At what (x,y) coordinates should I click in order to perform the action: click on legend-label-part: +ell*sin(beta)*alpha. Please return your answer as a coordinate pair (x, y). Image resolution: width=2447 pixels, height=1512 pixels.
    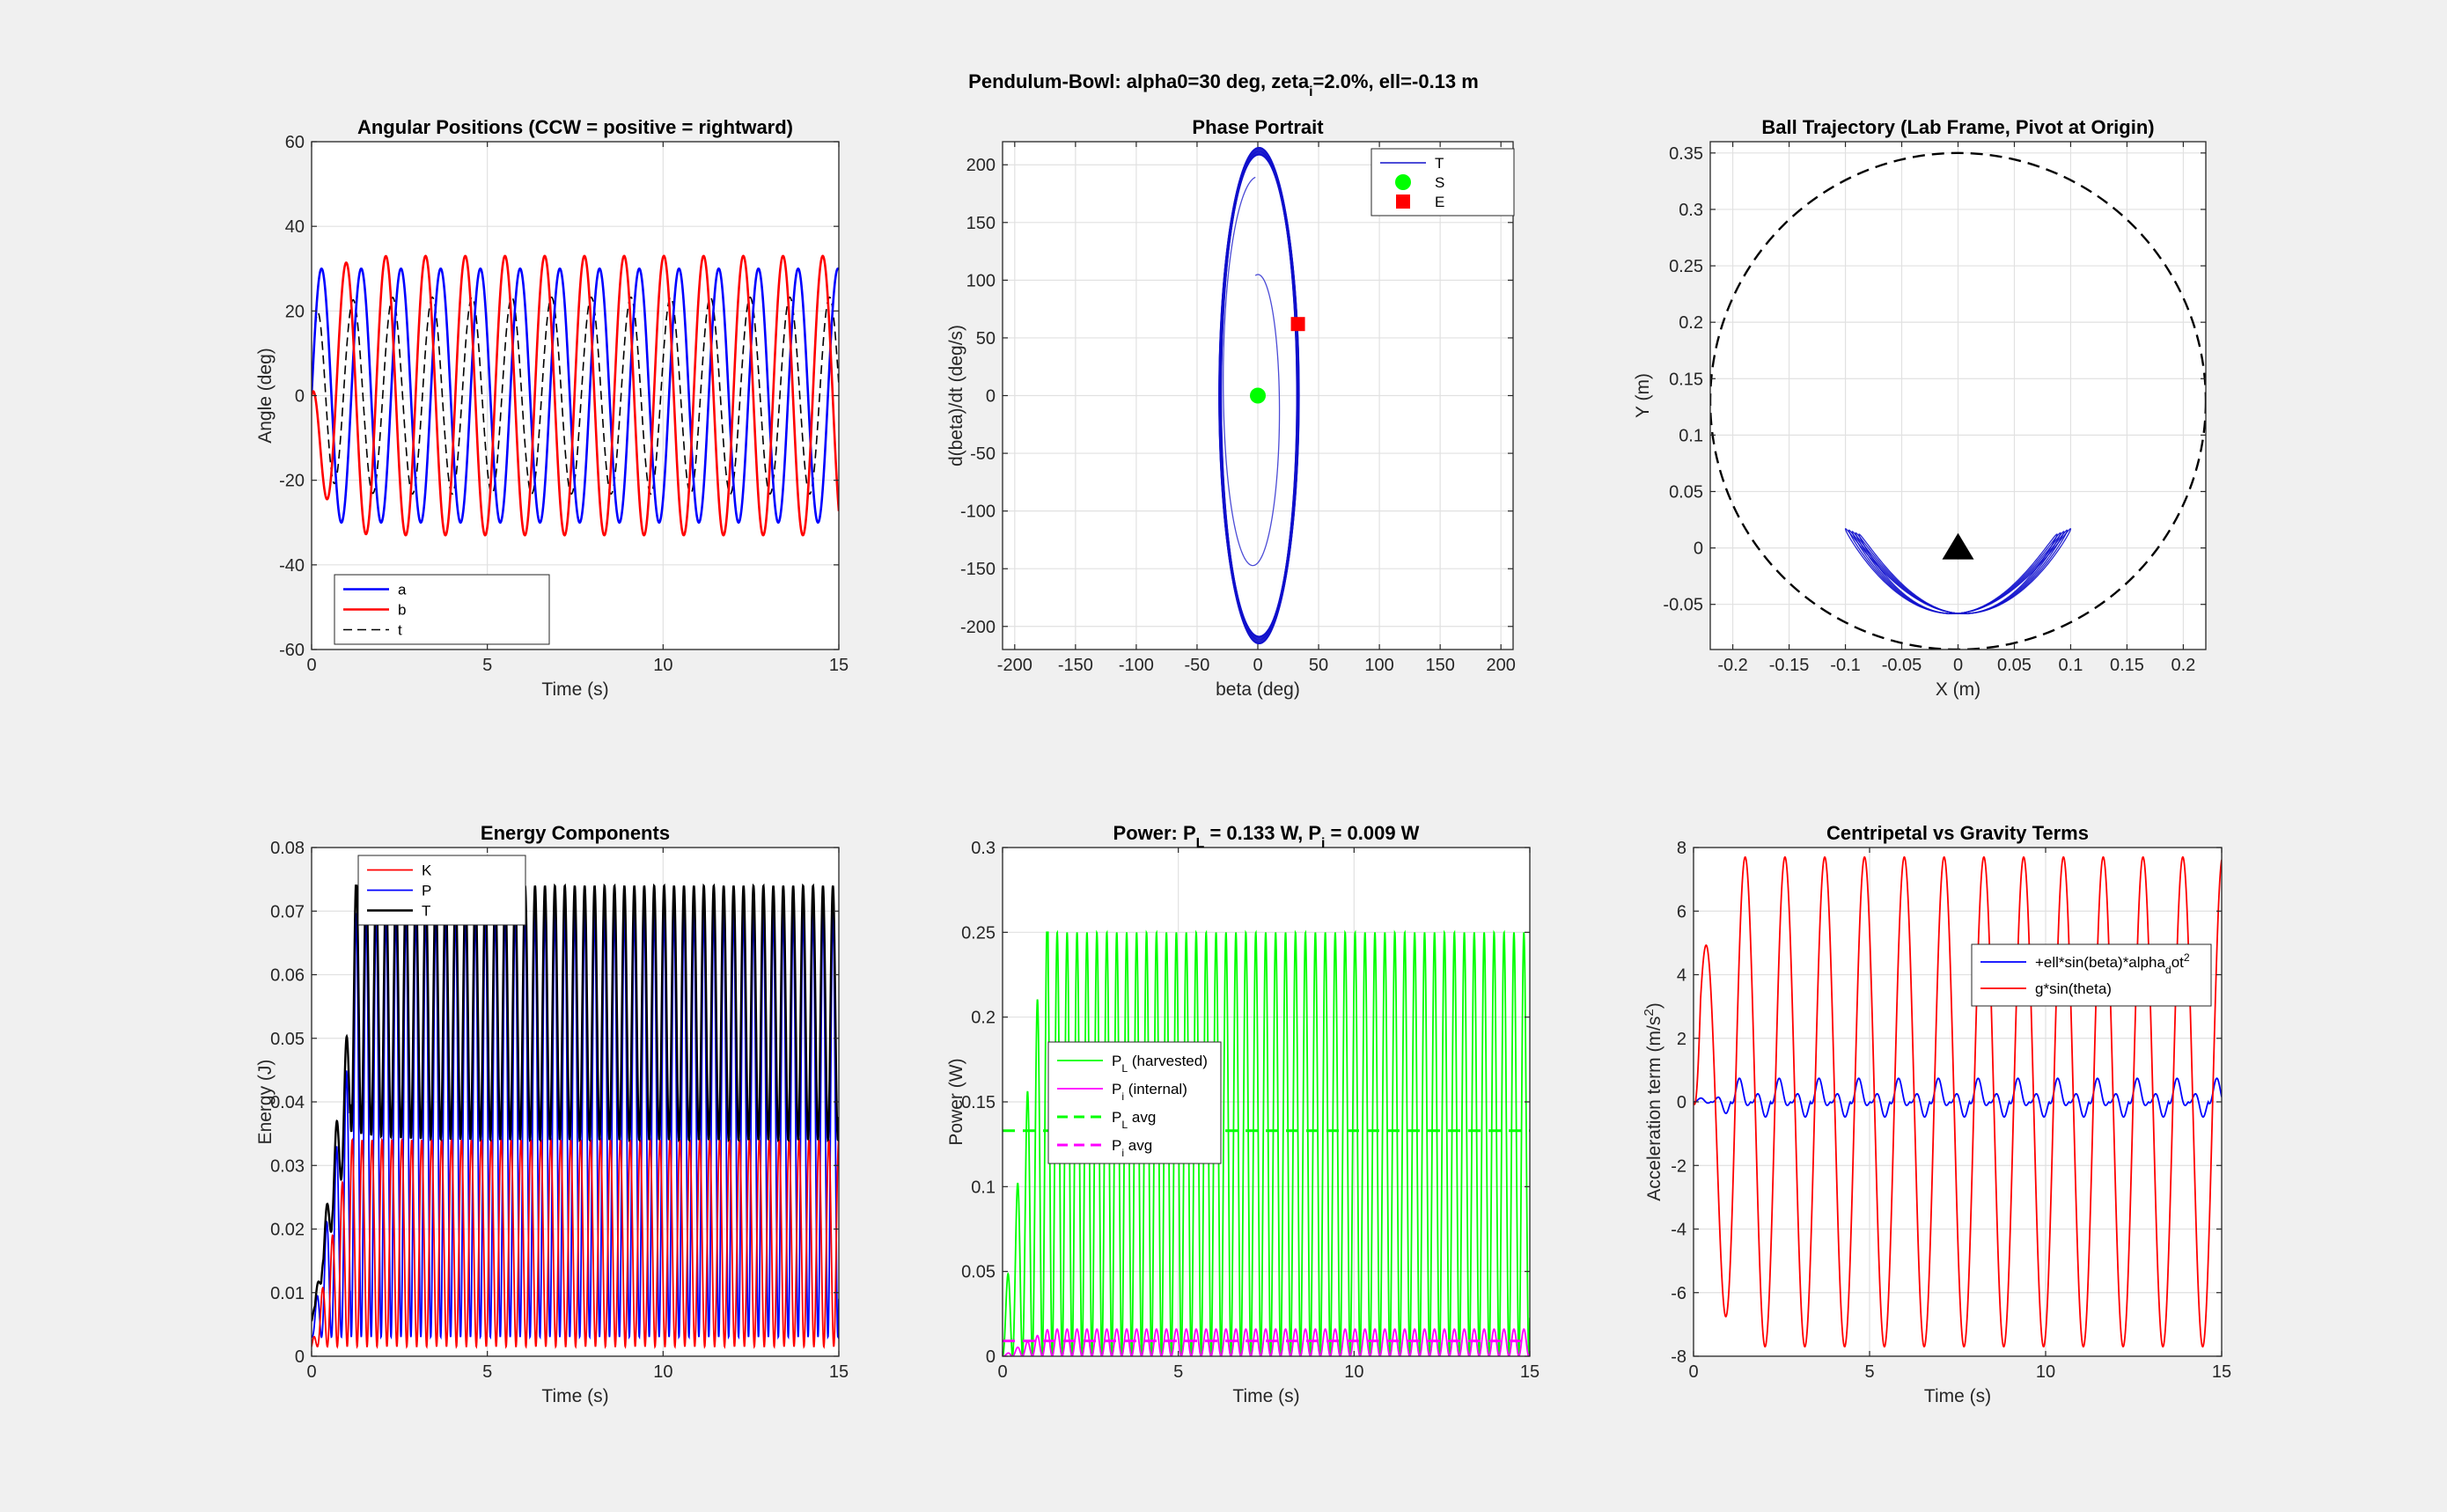
    Looking at the image, I should click on (2100, 963).